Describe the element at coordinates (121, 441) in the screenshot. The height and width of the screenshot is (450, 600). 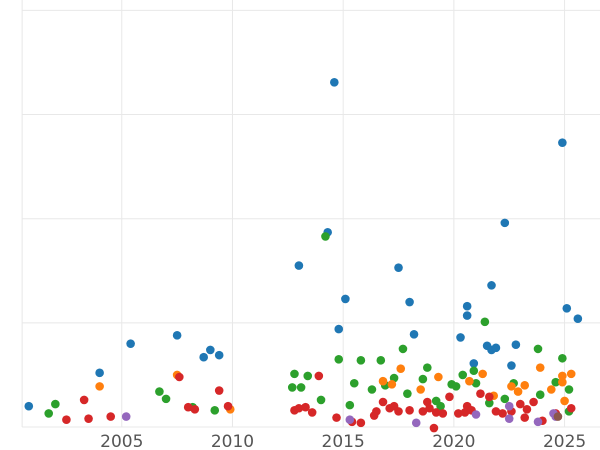
I see `x-tick-label: 2005` at that location.